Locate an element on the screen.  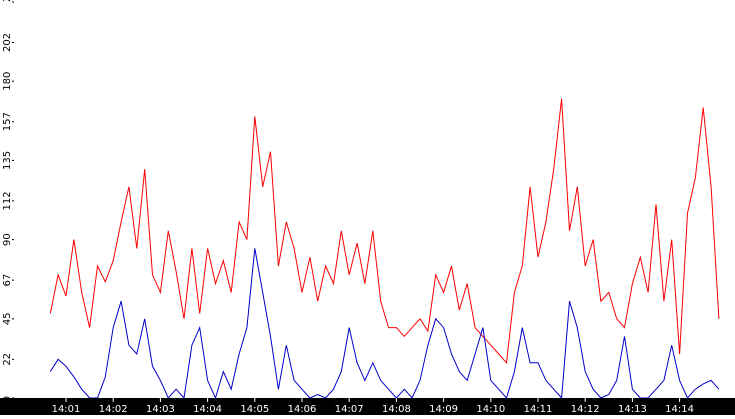
y-tick-label: 180 is located at coordinates (7, 81).